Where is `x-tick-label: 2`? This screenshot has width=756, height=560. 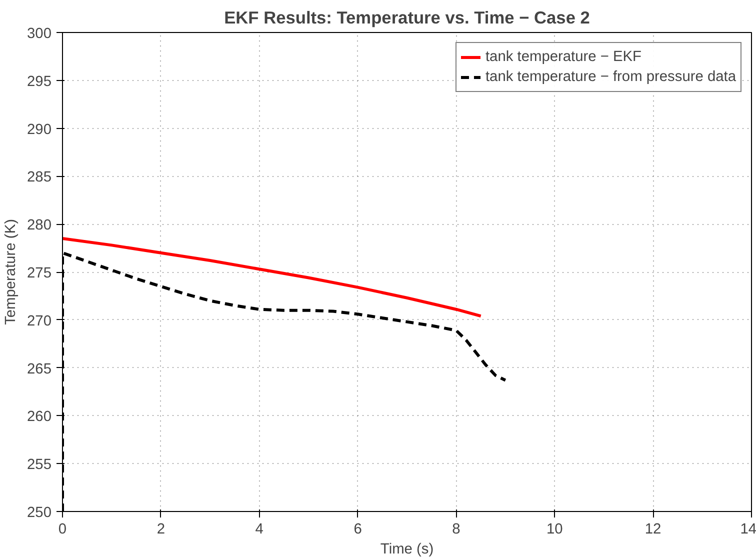
x-tick-label: 2 is located at coordinates (161, 530).